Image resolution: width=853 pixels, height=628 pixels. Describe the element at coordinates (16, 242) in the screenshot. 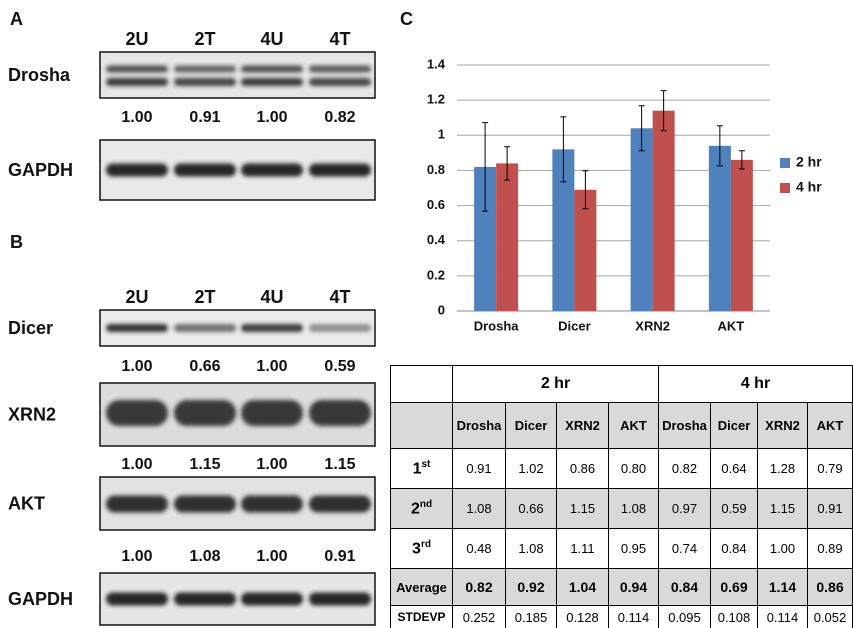

I see `panel-label: B` at that location.